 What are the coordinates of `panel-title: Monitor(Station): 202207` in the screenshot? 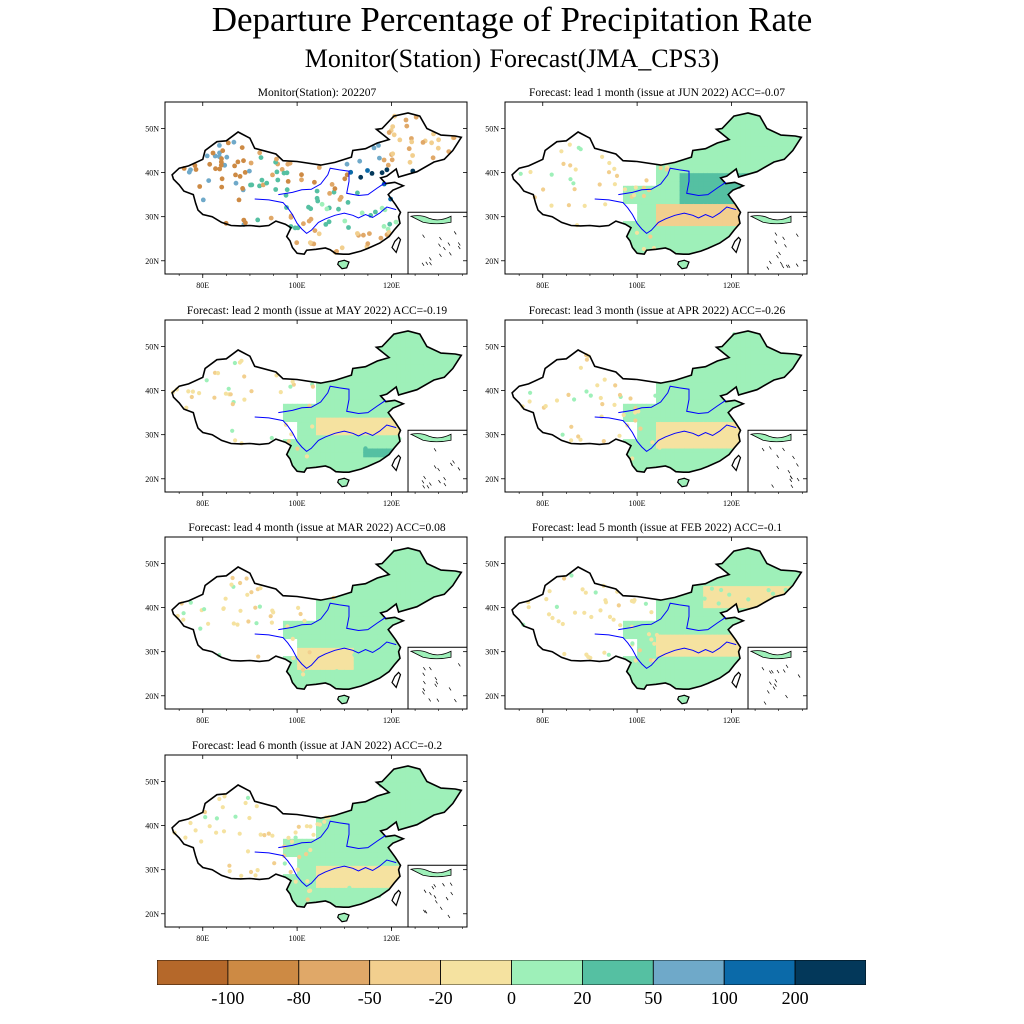 It's located at (317, 93).